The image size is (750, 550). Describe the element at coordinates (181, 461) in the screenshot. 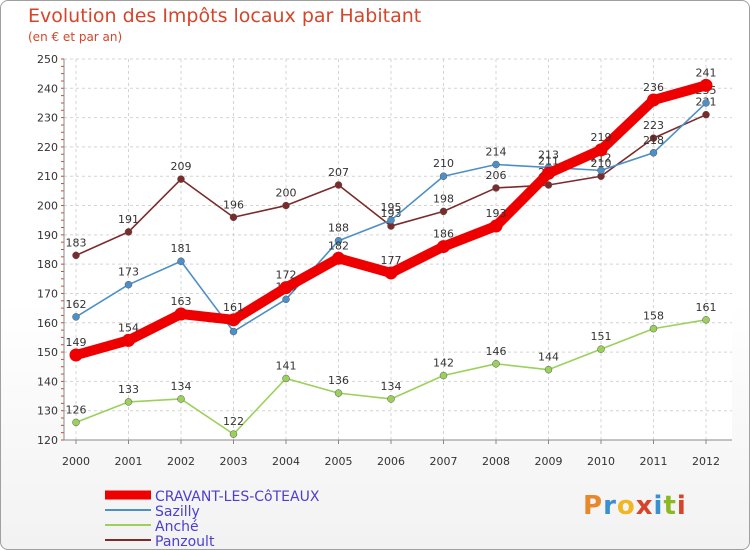

I see `x-tick-label: 2002` at that location.